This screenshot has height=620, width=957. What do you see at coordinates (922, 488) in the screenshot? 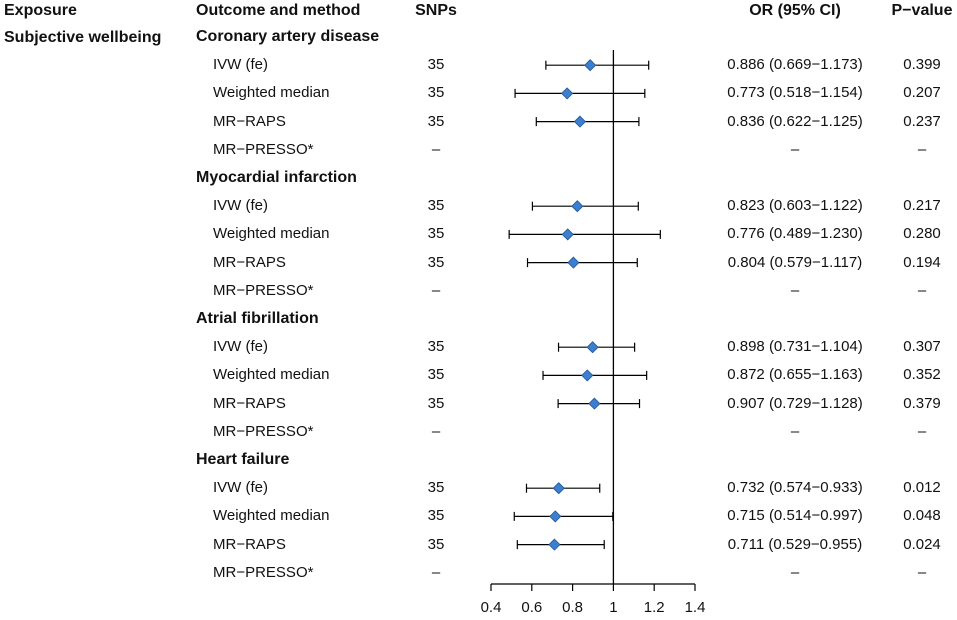
I see `p-value: 0.012` at bounding box center [922, 488].